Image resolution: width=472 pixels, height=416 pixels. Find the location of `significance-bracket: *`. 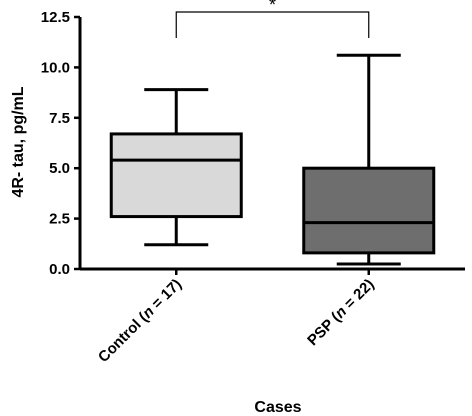

significance-bracket: * is located at coordinates (272, 19).